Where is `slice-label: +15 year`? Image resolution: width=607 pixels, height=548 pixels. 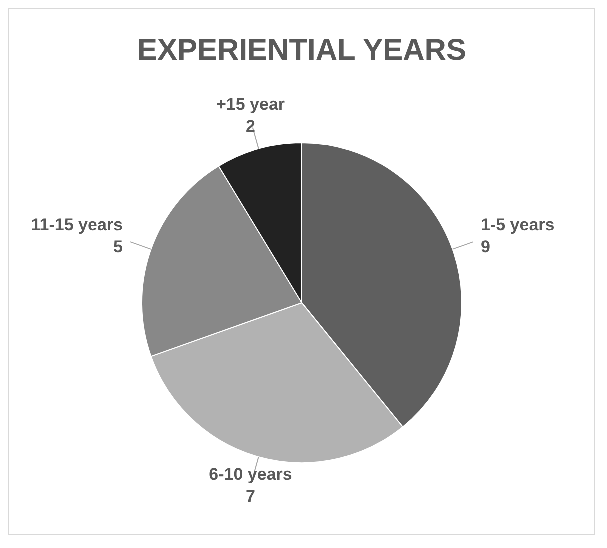
slice-label: +15 year is located at coordinates (251, 104).